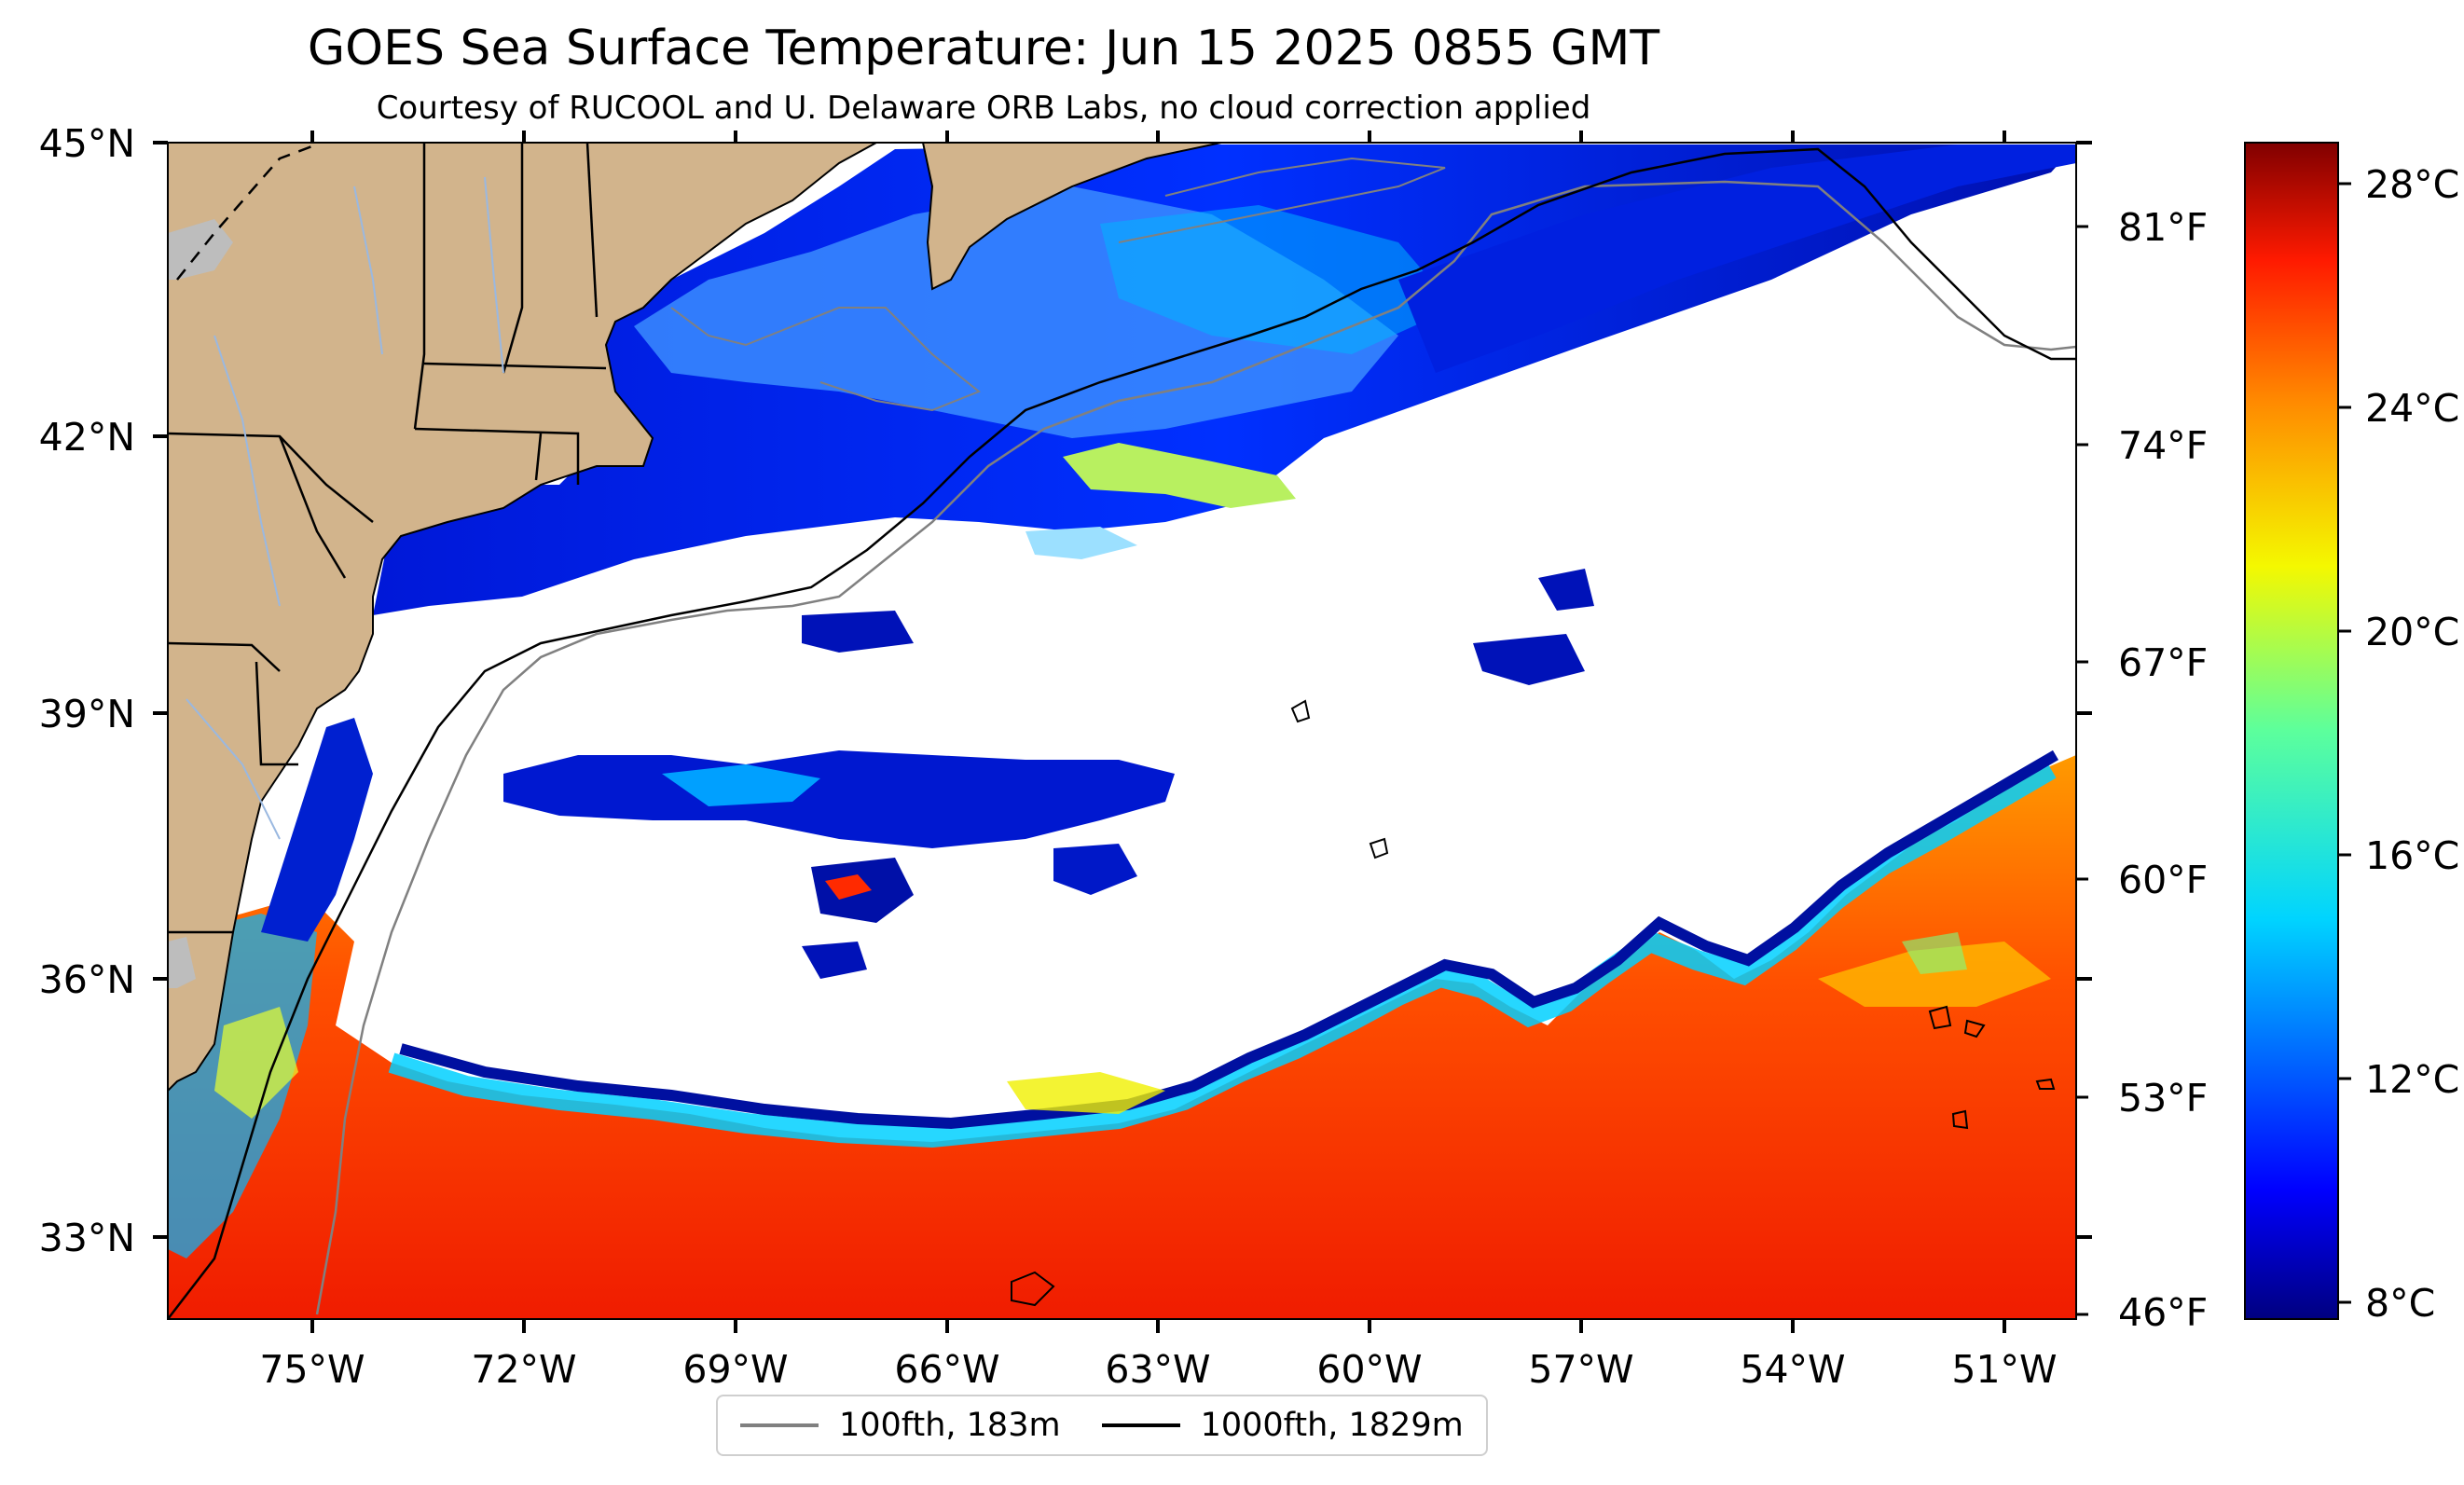  What do you see at coordinates (2400, 1303) in the screenshot?
I see `c-tick-8: 8°C` at bounding box center [2400, 1303].